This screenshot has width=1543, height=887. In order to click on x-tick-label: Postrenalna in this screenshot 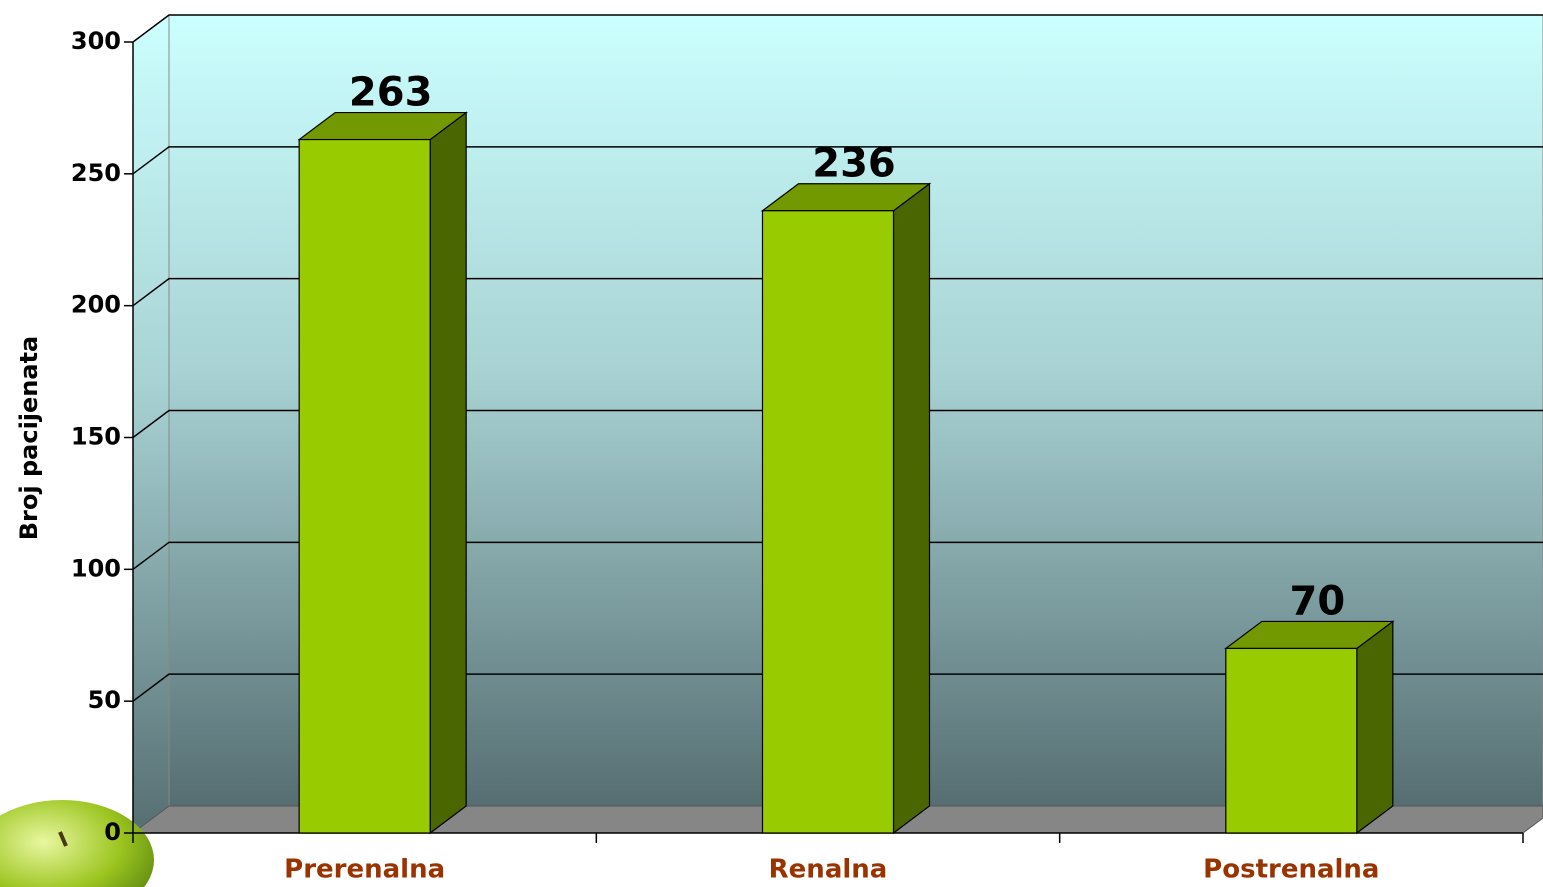, I will do `click(1291, 870)`.